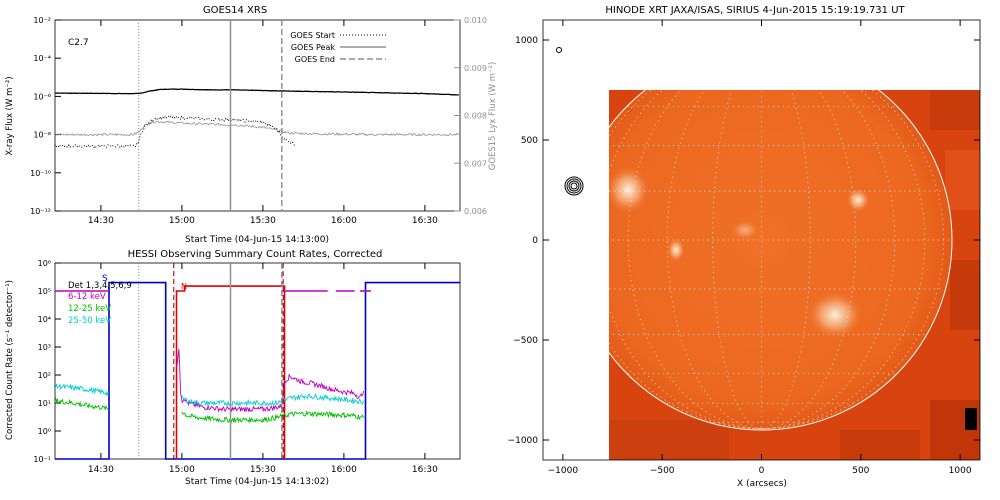 Image resolution: width=1000 pixels, height=500 pixels. I want to click on xrt-x-tick-label: −1000, so click(563, 471).